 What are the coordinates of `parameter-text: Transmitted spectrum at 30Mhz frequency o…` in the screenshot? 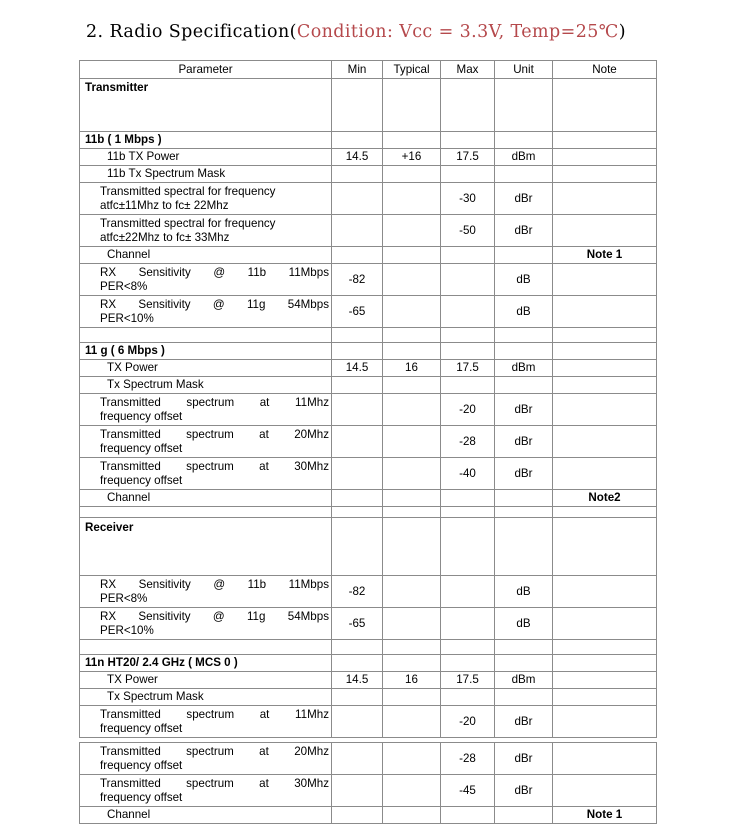 It's located at (214, 790).